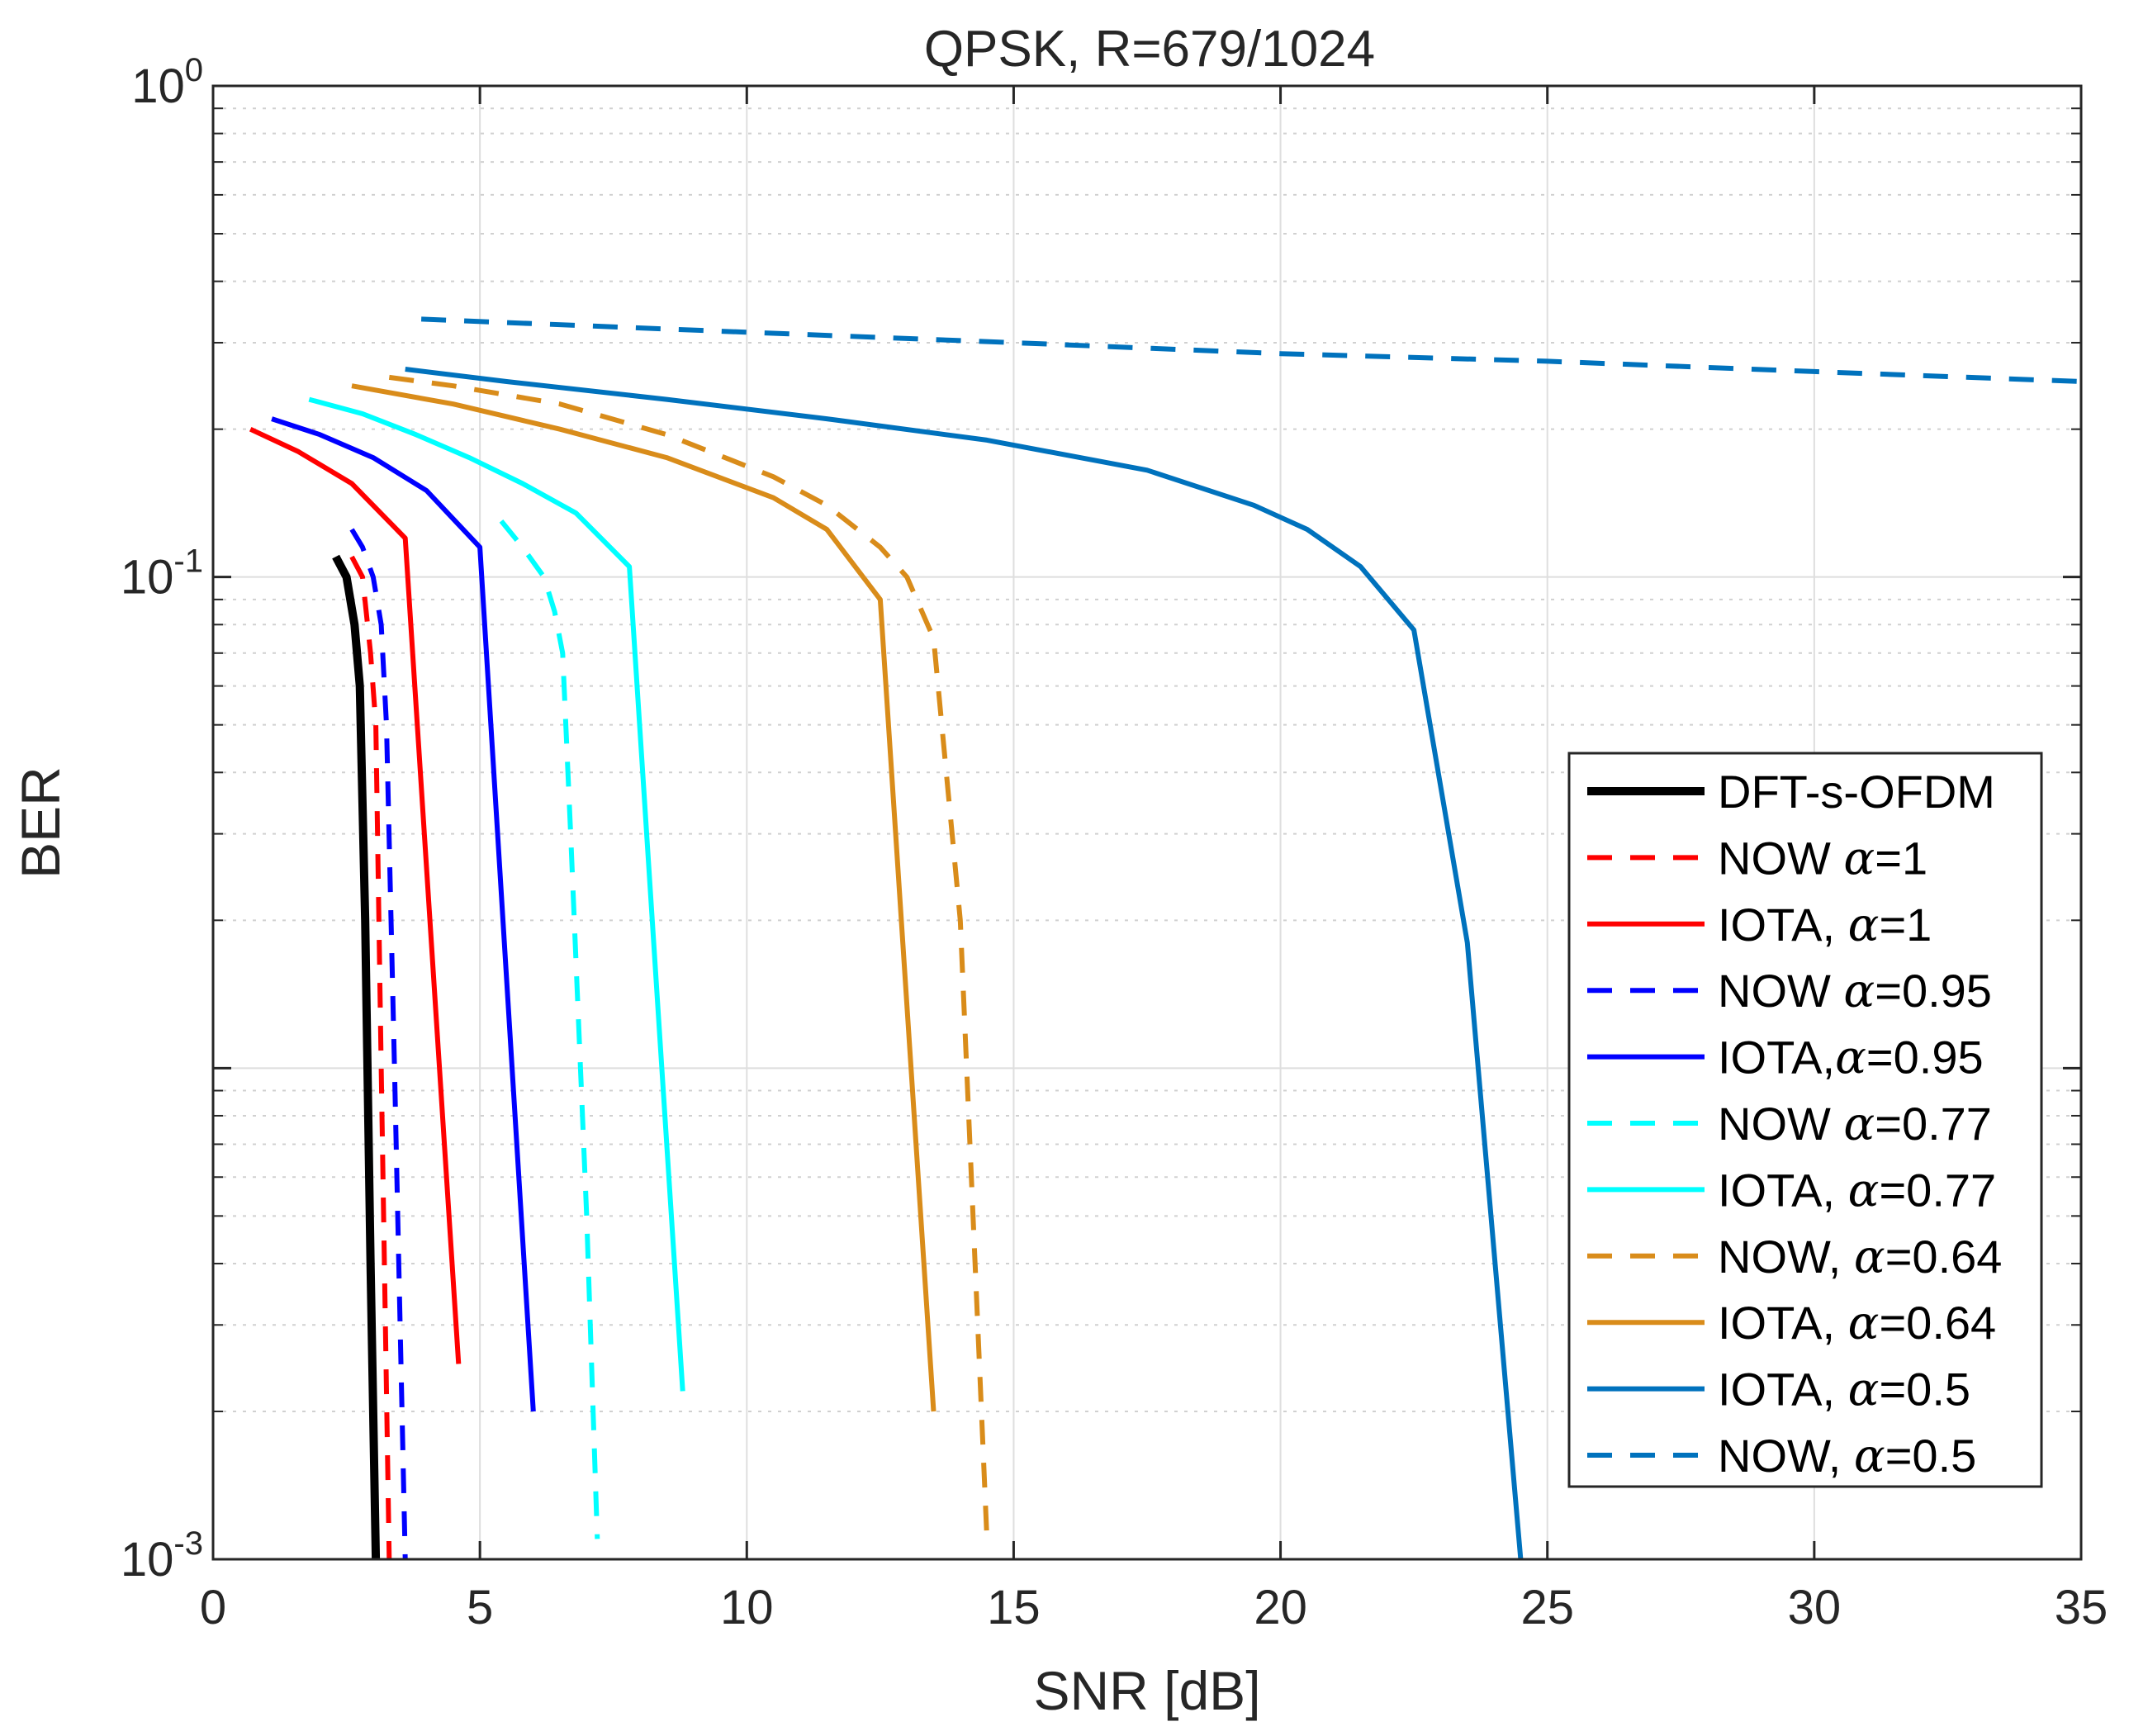 The height and width of the screenshot is (1736, 2129). Describe the element at coordinates (1825, 925) in the screenshot. I see `legend-label: IOTA, α=1` at that location.